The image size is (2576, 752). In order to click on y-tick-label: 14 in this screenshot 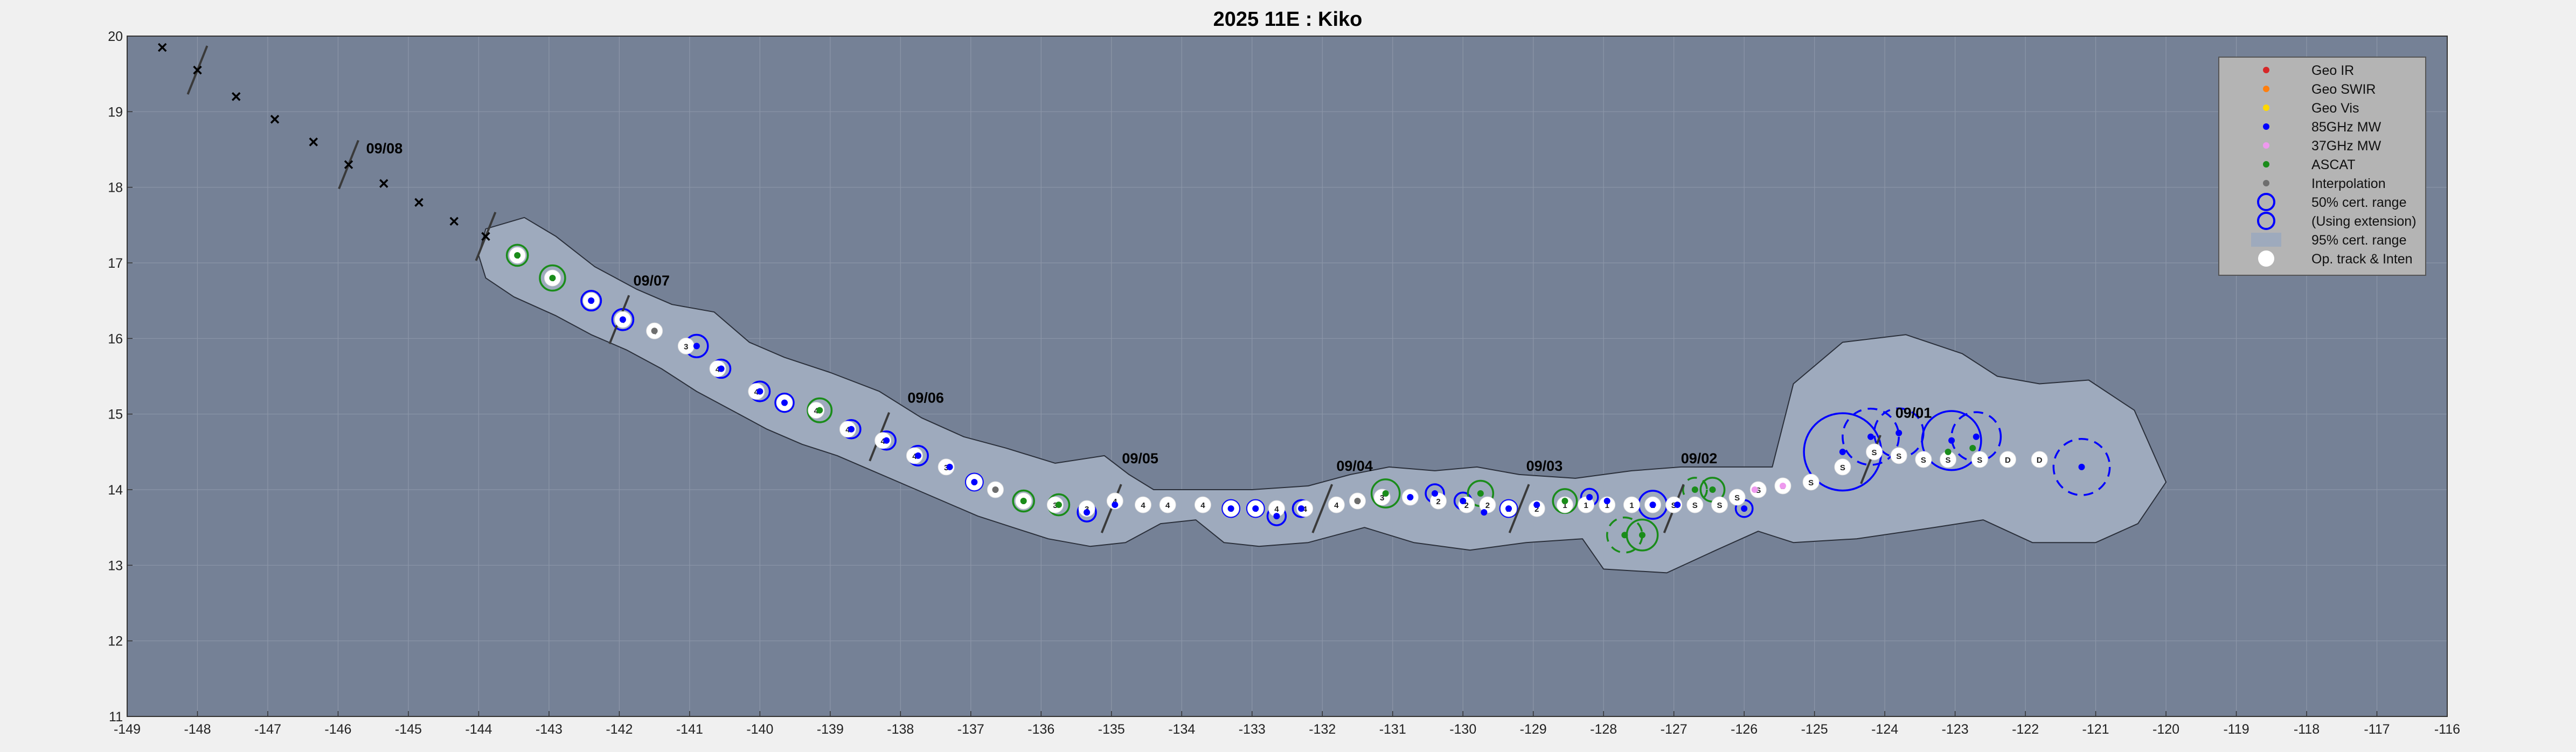, I will do `click(115, 490)`.